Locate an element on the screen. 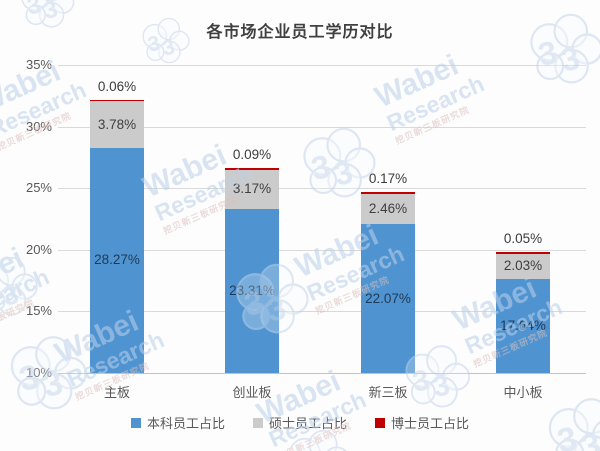  gridline-35% is located at coordinates (322, 65).